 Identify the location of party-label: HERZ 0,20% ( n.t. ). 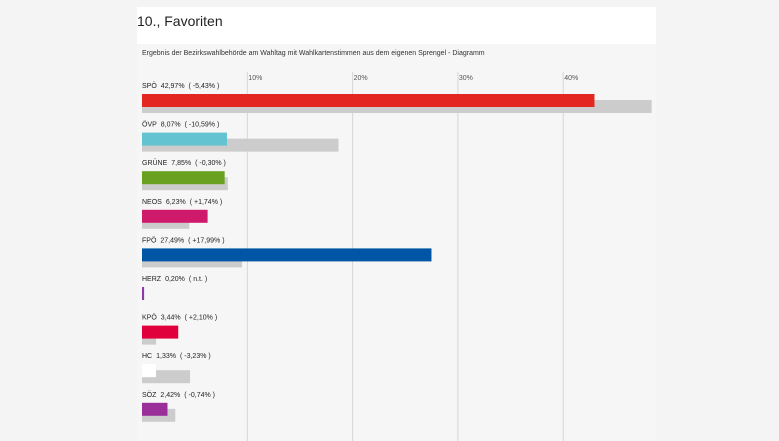
(174, 279).